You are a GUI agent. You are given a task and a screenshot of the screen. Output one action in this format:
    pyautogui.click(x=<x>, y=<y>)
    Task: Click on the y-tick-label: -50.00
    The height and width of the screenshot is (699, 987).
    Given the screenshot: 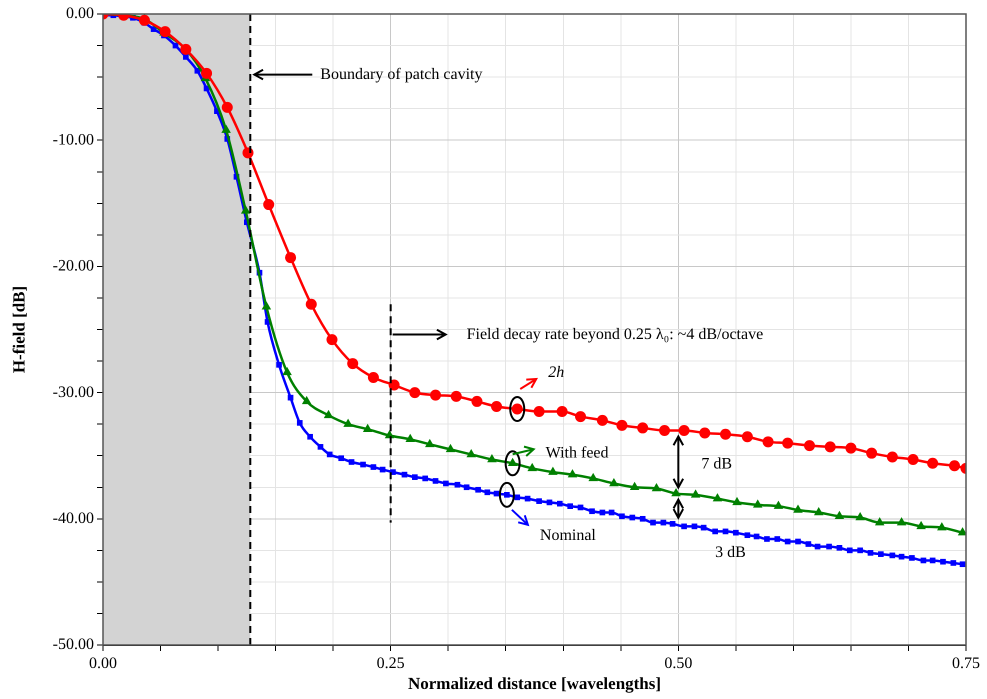 What is the action you would take?
    pyautogui.click(x=73, y=645)
    